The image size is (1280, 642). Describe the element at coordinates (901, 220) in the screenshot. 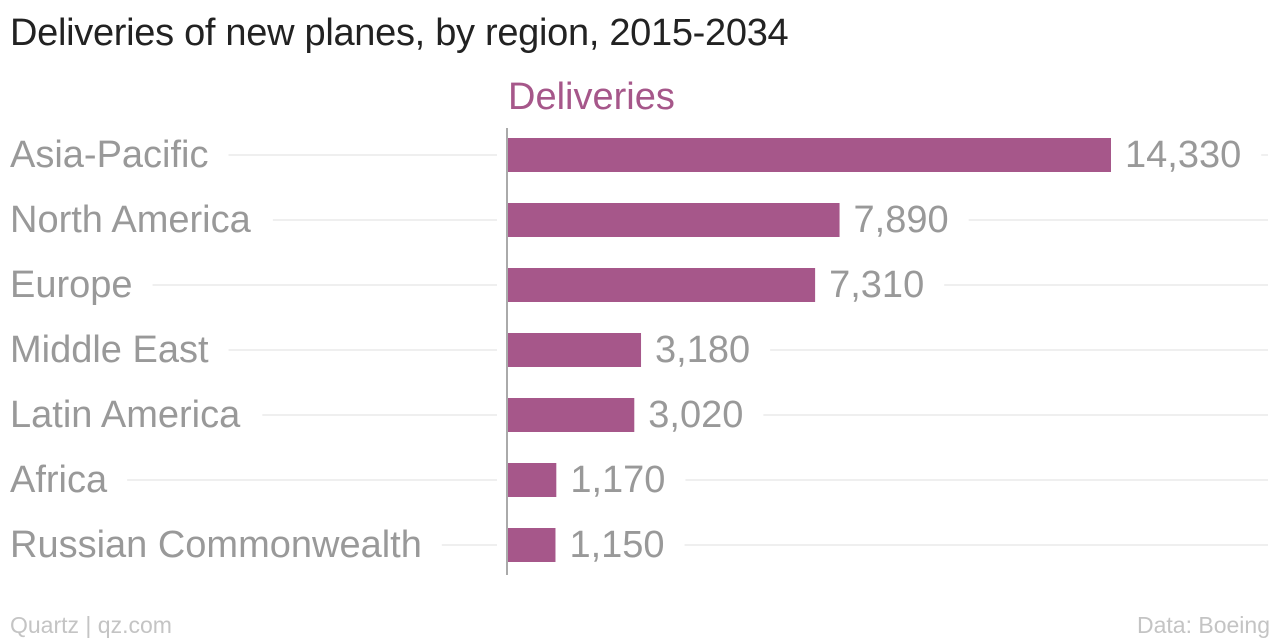

I see `value-label: 7,890` at that location.